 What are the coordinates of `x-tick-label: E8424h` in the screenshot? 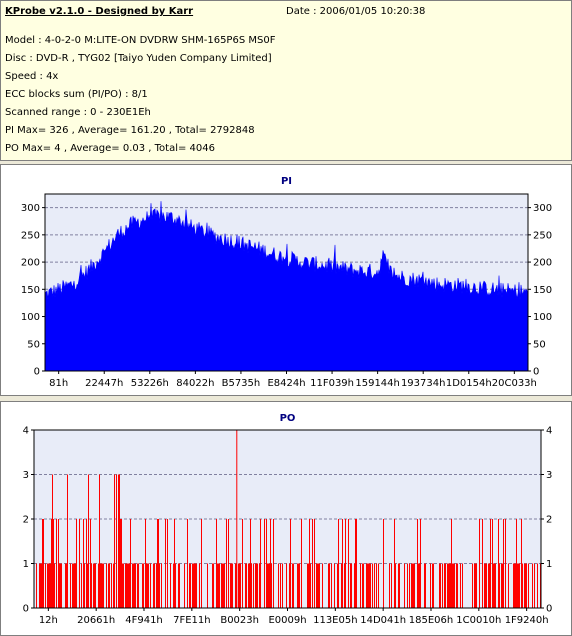 It's located at (286, 383).